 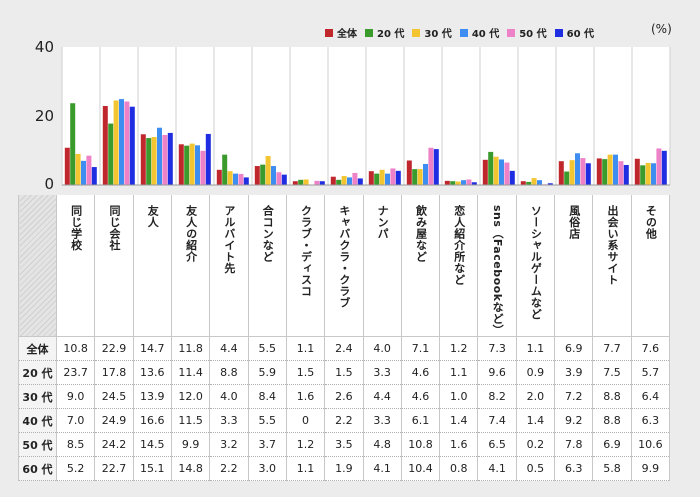 I want to click on table-cell: 8.5, so click(x=75, y=445).